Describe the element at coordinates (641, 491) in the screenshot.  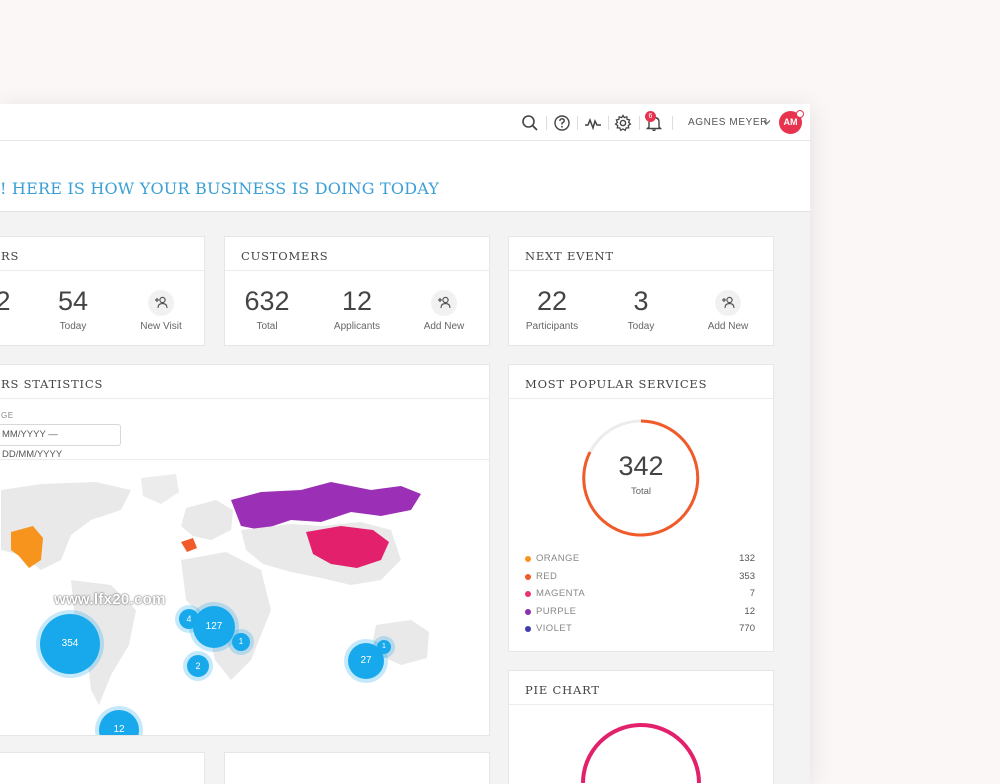
I see `services-total-label: Total` at that location.